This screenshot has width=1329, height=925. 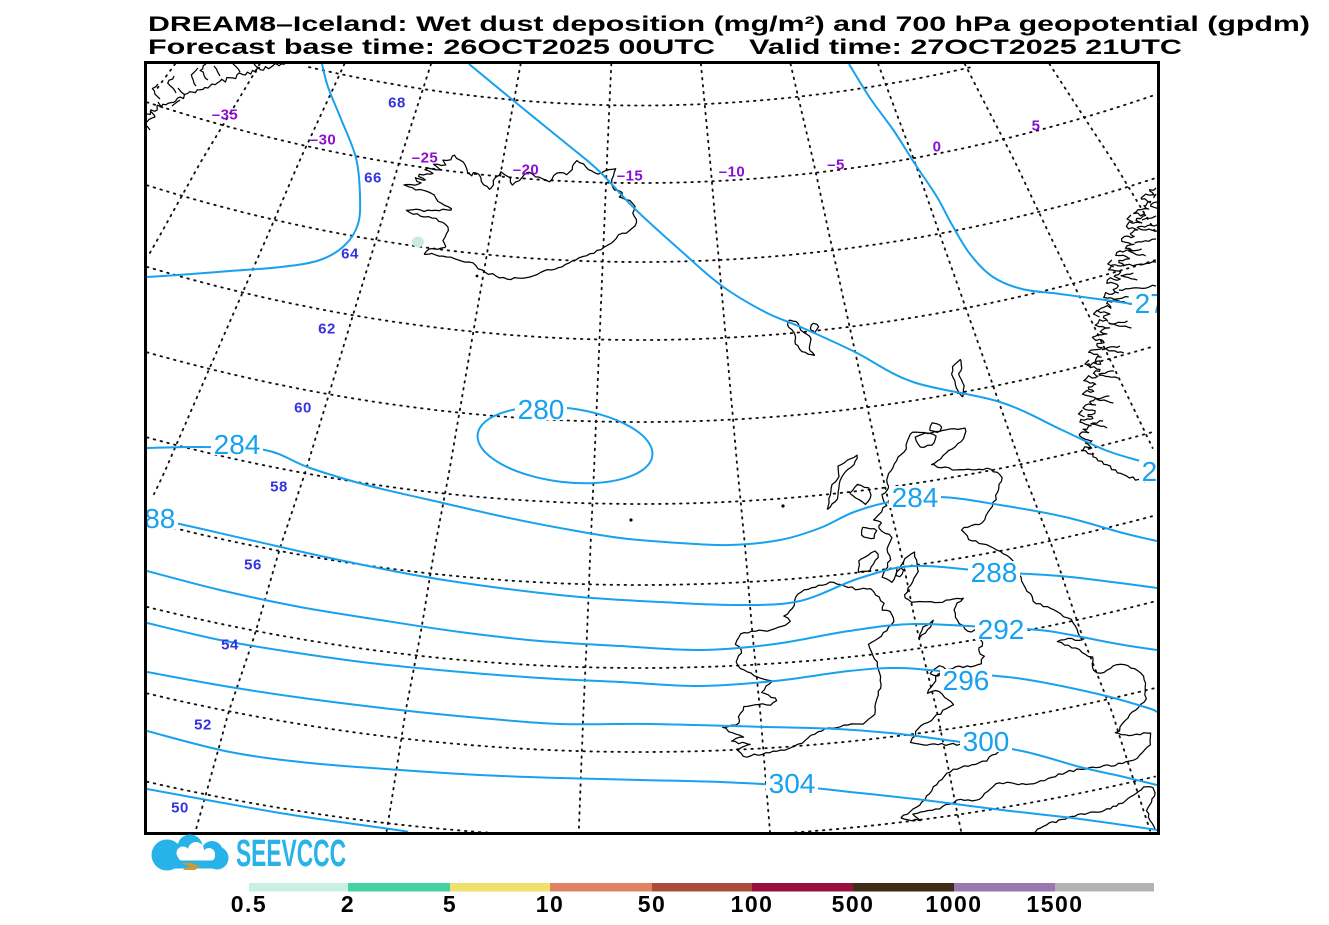 I want to click on svg-text: –25, so click(x=425, y=158).